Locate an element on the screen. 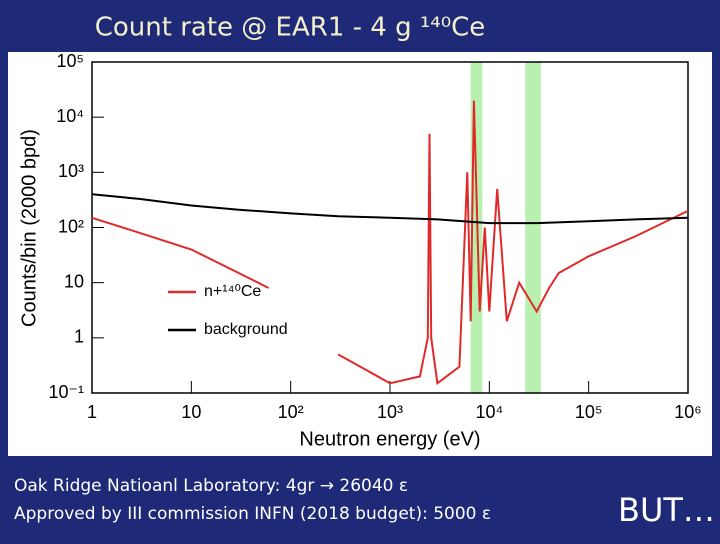 This screenshot has width=720, height=544. x-tick-label: 10⁵ is located at coordinates (588, 412).